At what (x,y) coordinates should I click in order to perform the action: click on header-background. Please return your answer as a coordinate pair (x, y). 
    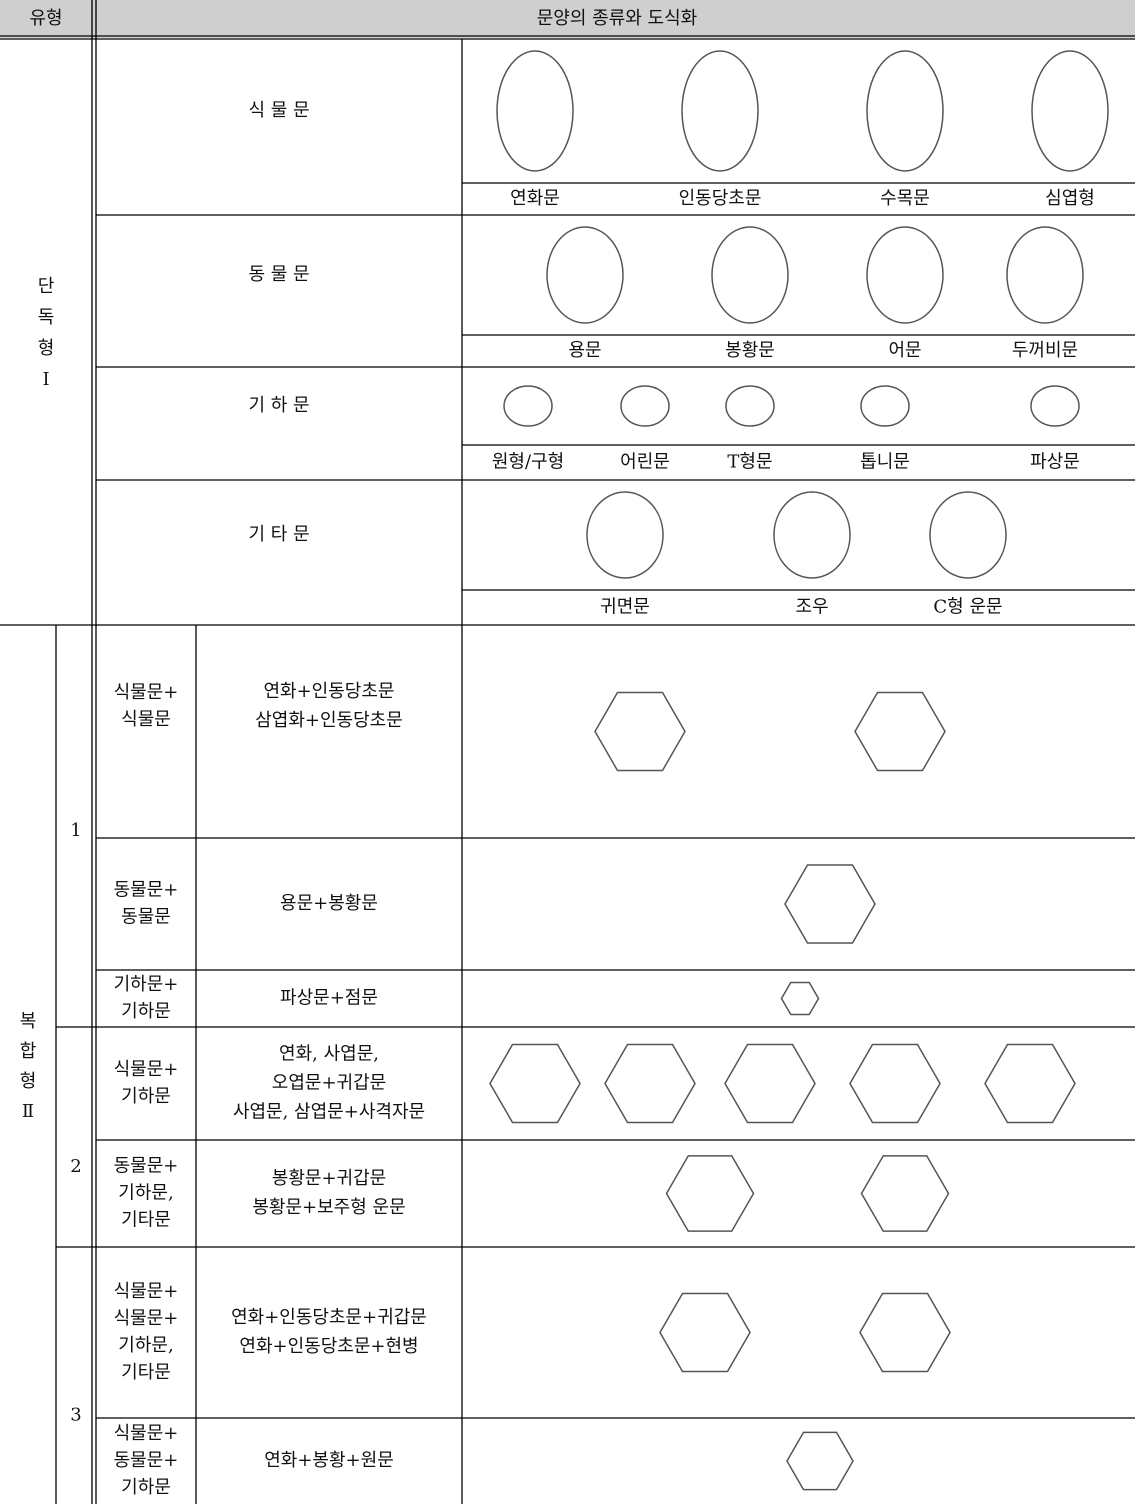
    Looking at the image, I should click on (567, 19).